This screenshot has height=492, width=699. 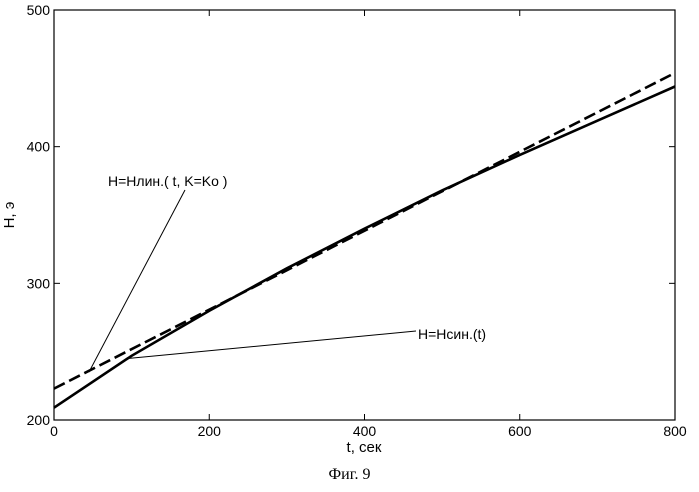 I want to click on x-tick-label: 600, so click(x=520, y=431).